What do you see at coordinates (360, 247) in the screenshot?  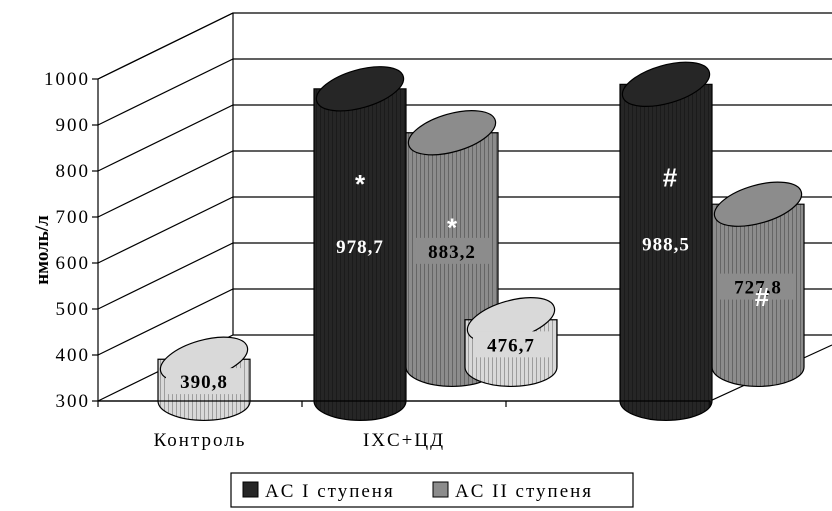 I see `data-label: 978,7` at bounding box center [360, 247].